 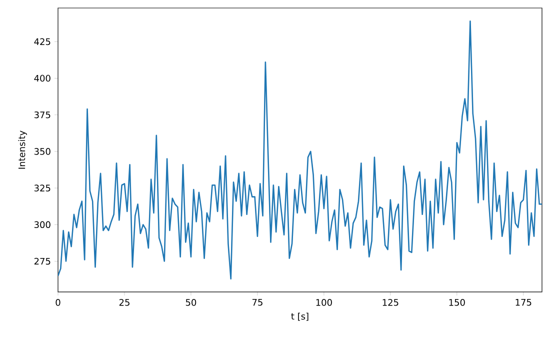 What do you see at coordinates (42, 42) in the screenshot?
I see `y-tick-label: 425` at bounding box center [42, 42].